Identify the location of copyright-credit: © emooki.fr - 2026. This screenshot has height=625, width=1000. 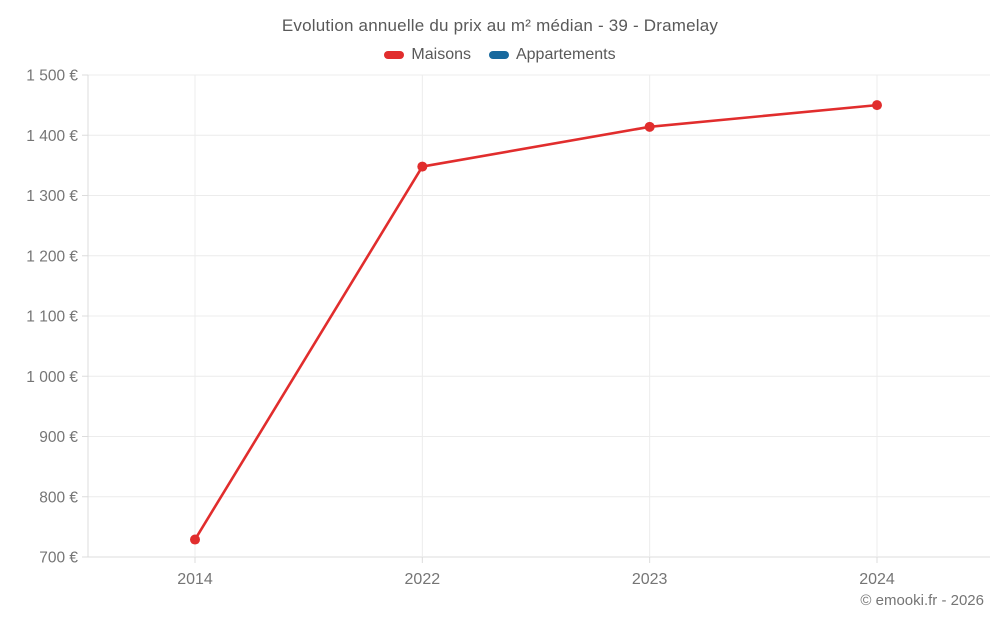
(922, 600).